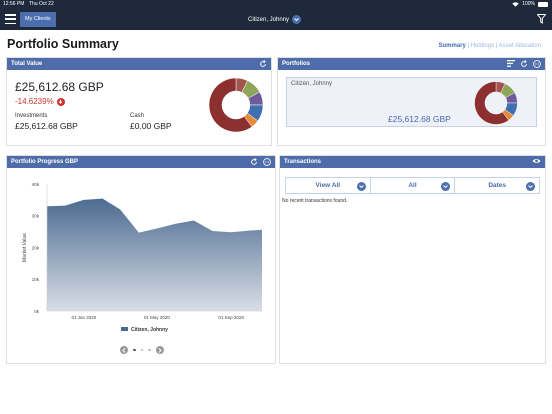 The width and height of the screenshot is (552, 414). I want to click on page-title: Portfolio Summary, so click(63, 44).